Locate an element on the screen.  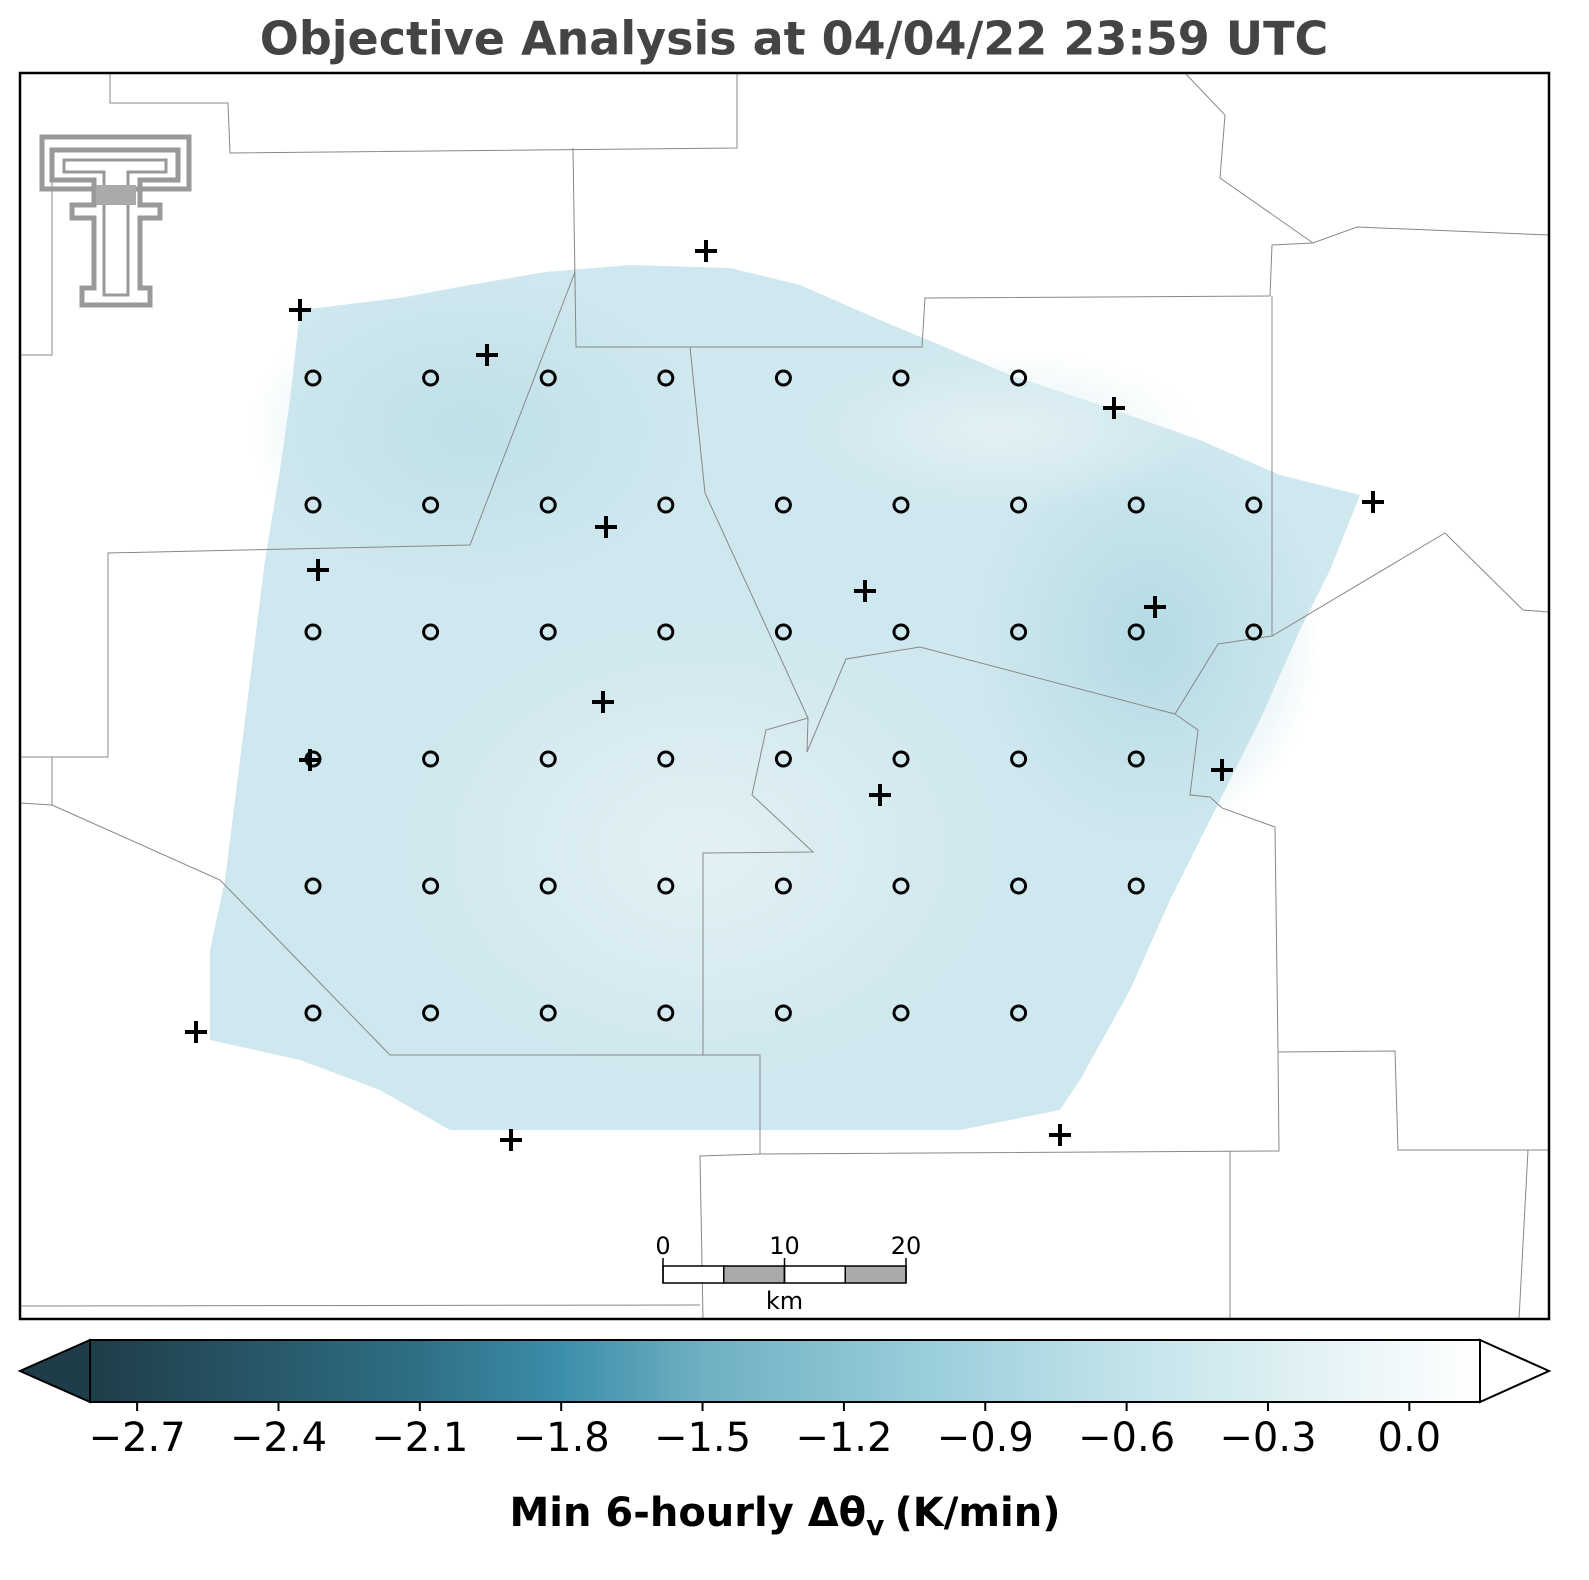
scale-unit: km is located at coordinates (784, 1301).